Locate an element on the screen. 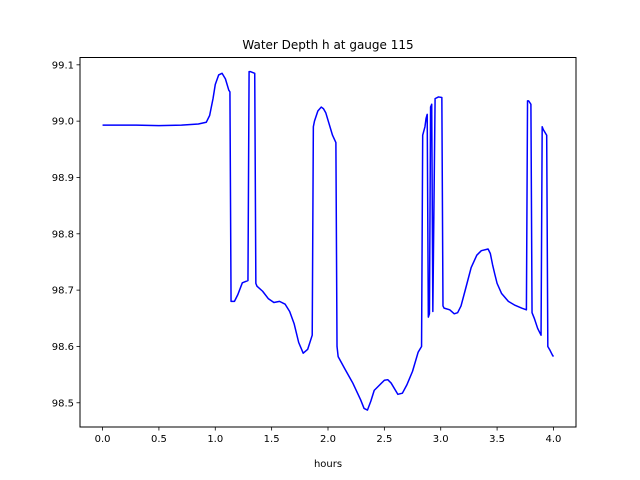 The height and width of the screenshot is (480, 640). y-tick-label: 98.6 is located at coordinates (63, 347).